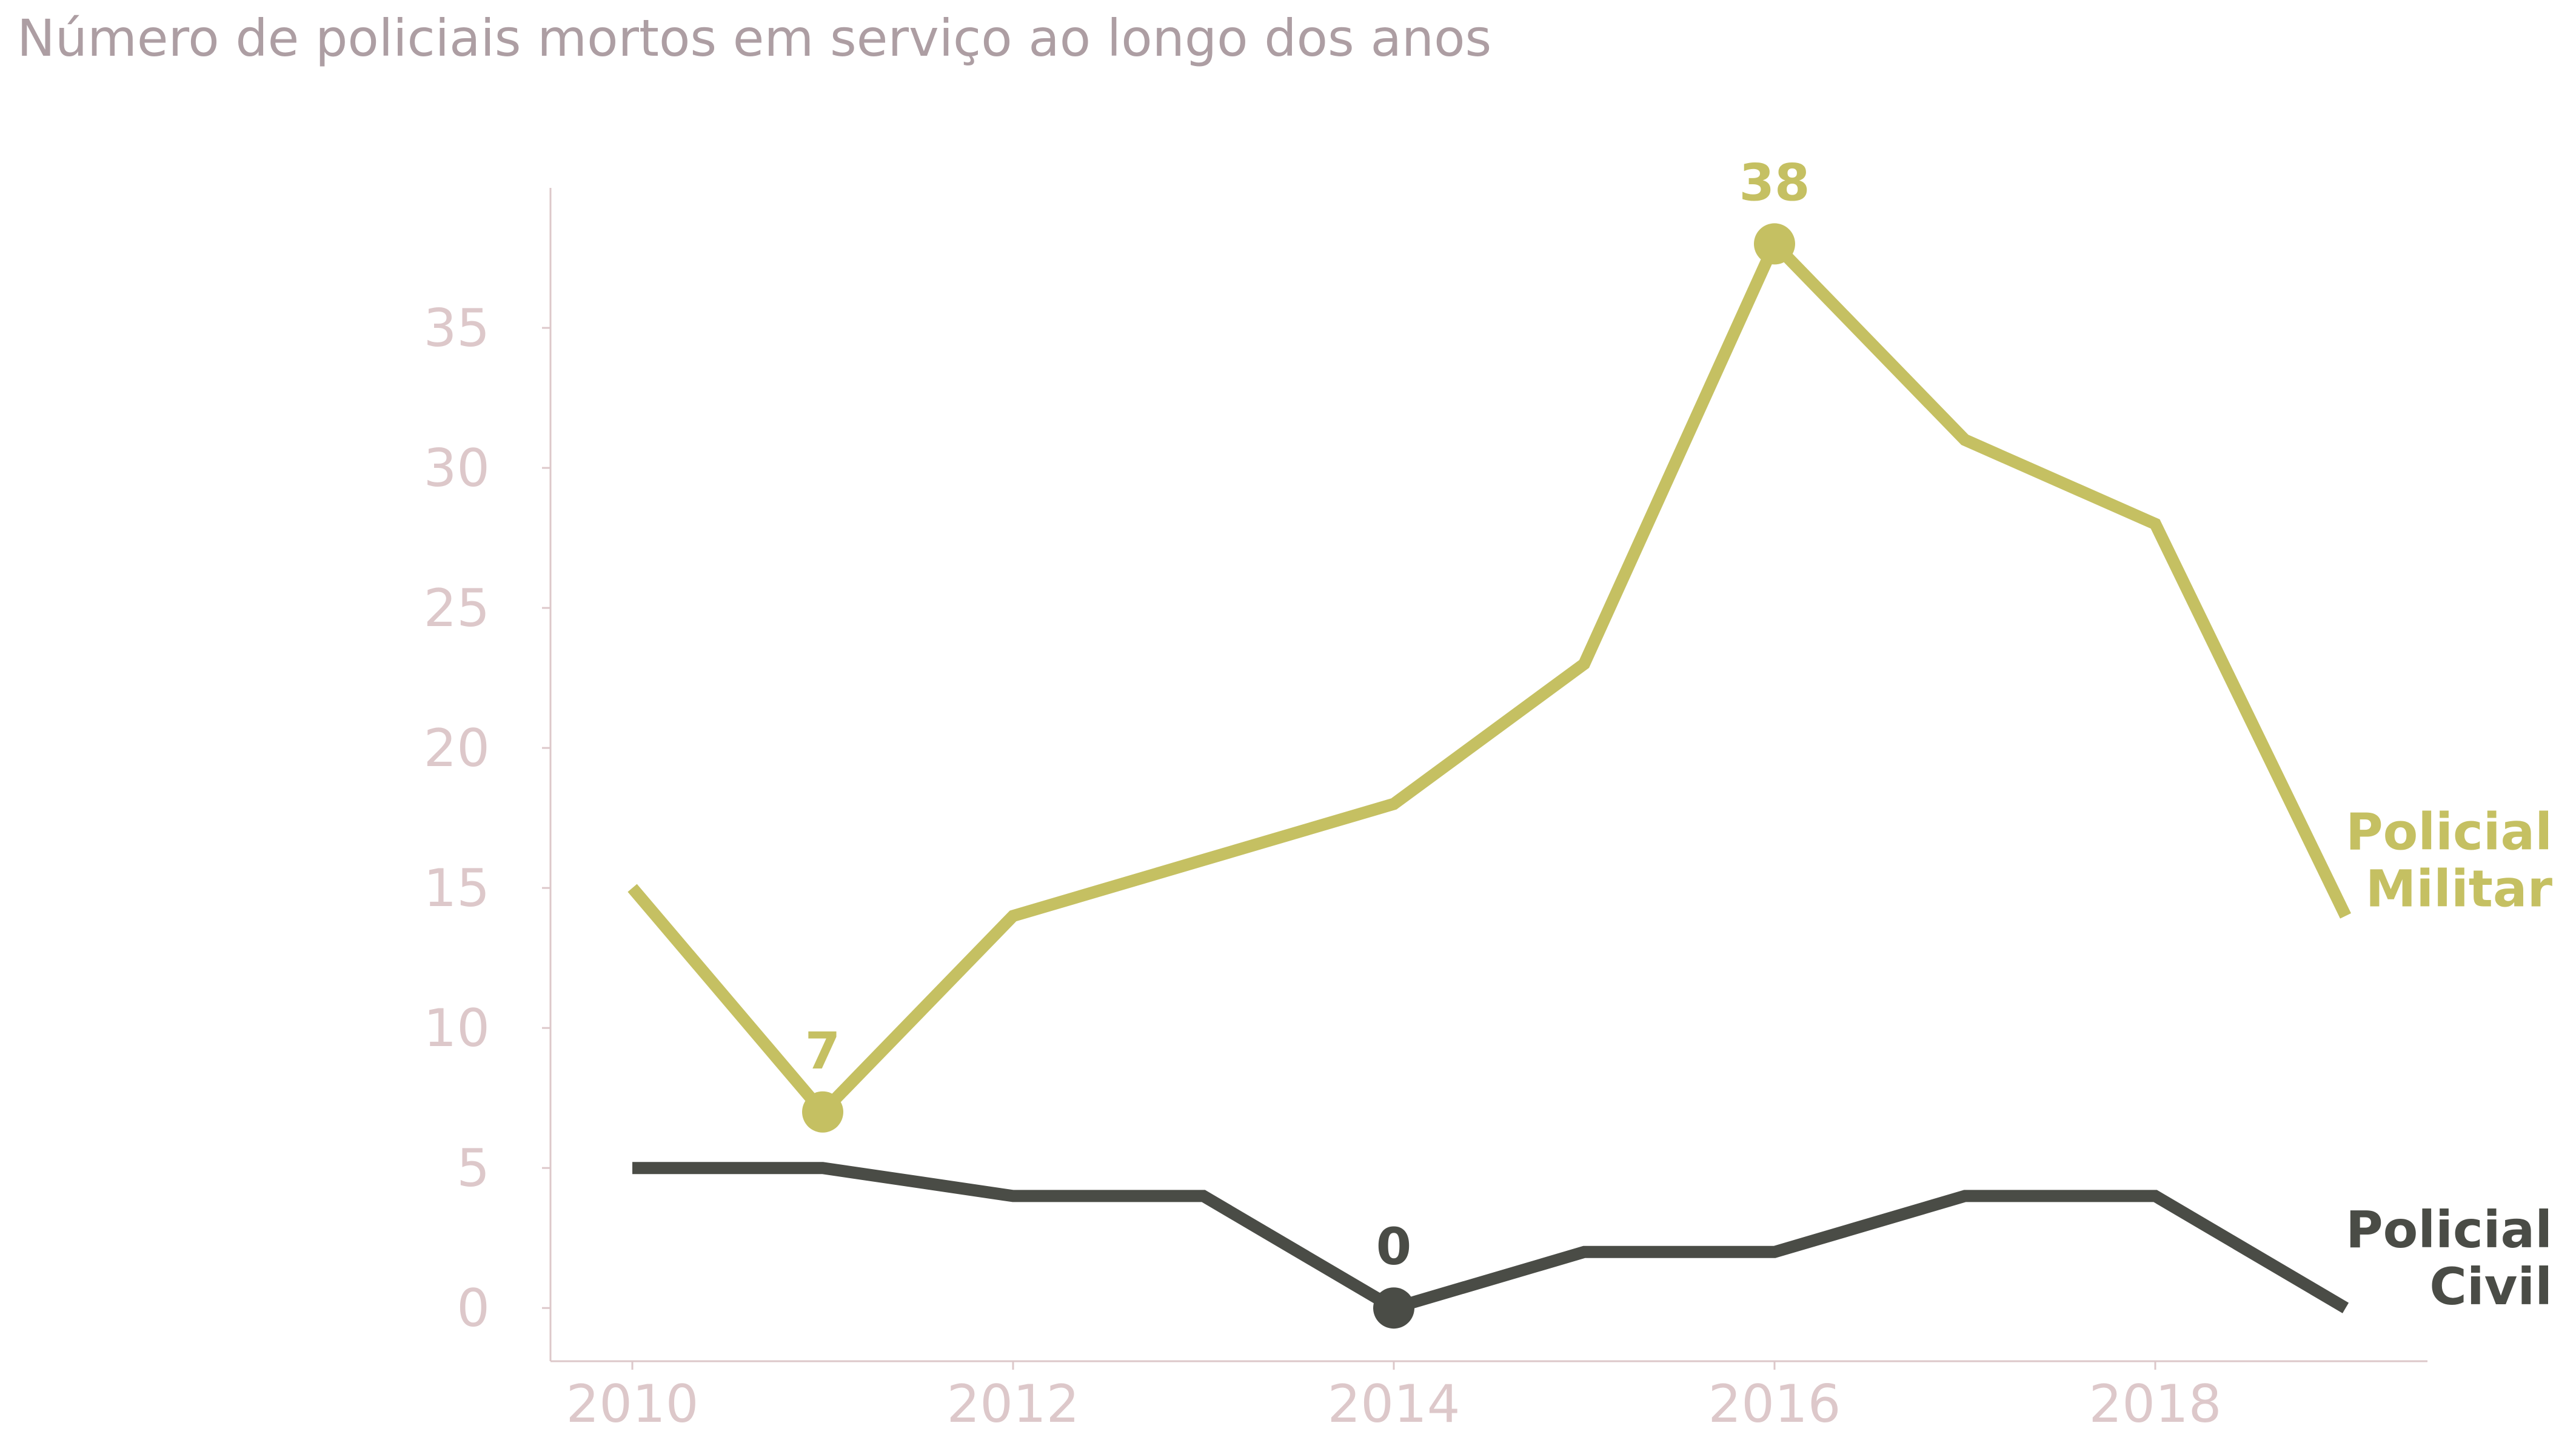  Describe the element at coordinates (457, 608) in the screenshot. I see `y-tick-label: 25` at that location.